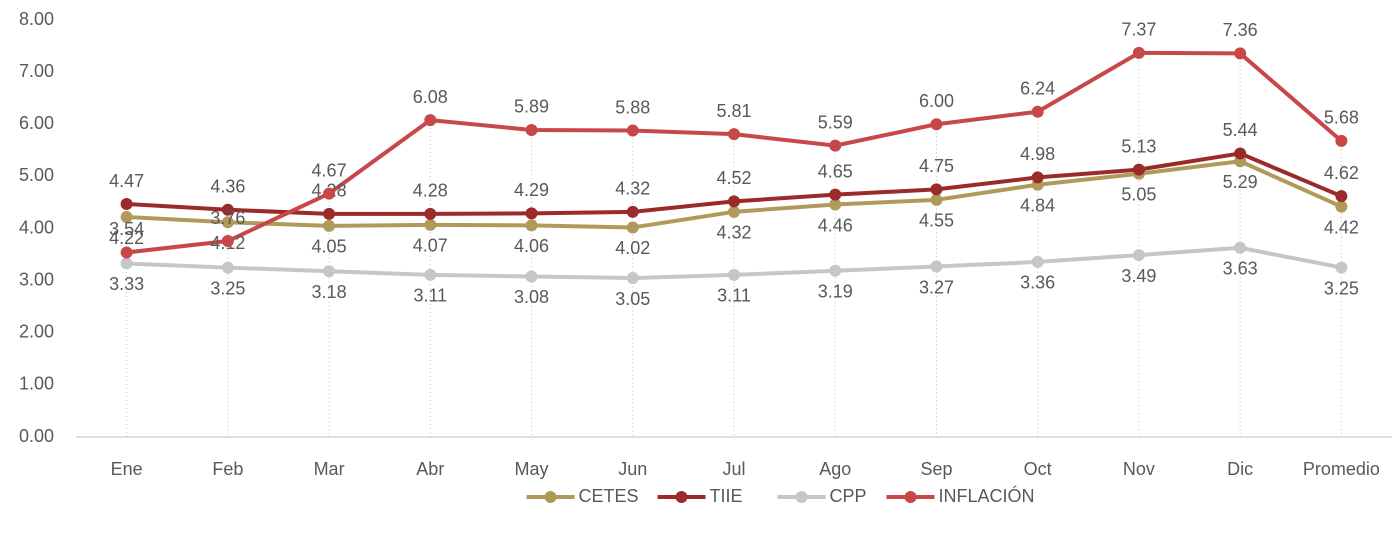 This screenshot has width=1394, height=535. Describe the element at coordinates (531, 297) in the screenshot. I see `data-label: 3.08` at that location.